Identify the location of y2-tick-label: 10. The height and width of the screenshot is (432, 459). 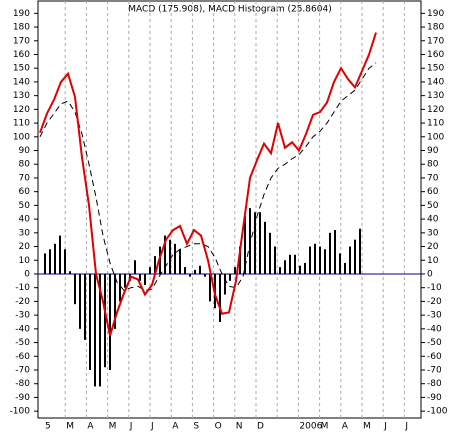
(433, 261).